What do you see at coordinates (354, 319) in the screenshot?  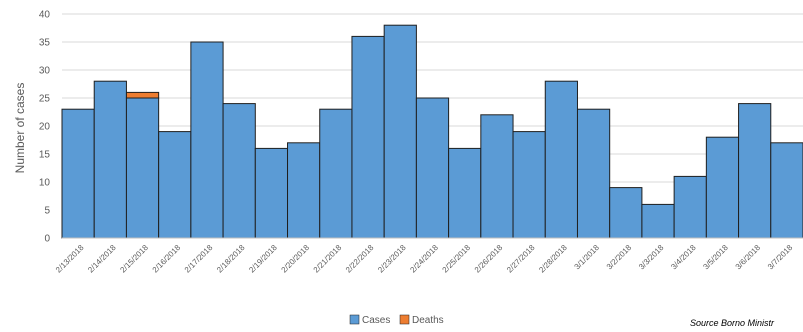 I see `legend-swatch-cases` at bounding box center [354, 319].